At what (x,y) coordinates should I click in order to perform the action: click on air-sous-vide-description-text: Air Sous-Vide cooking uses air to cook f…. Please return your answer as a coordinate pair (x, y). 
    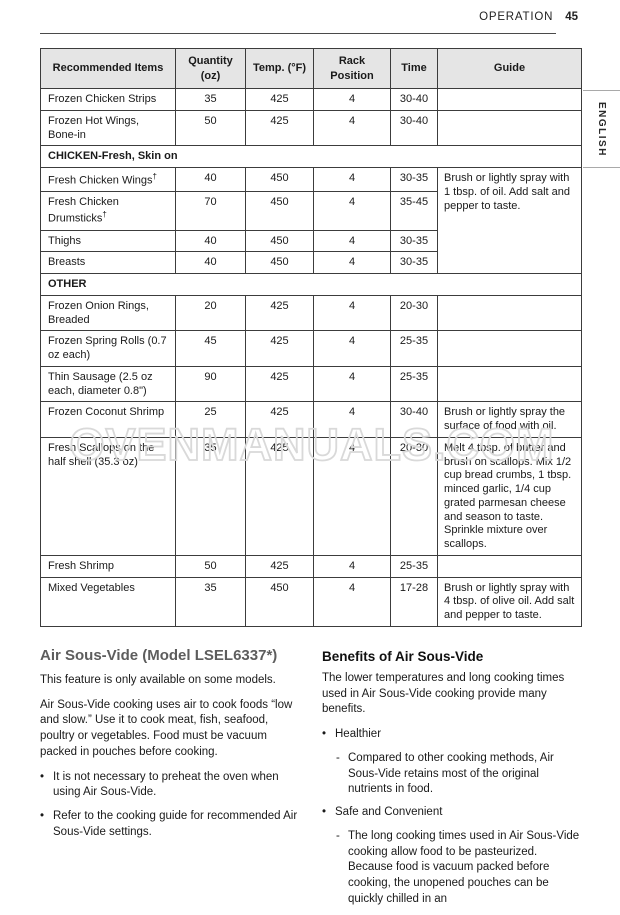
    Looking at the image, I should click on (166, 728).